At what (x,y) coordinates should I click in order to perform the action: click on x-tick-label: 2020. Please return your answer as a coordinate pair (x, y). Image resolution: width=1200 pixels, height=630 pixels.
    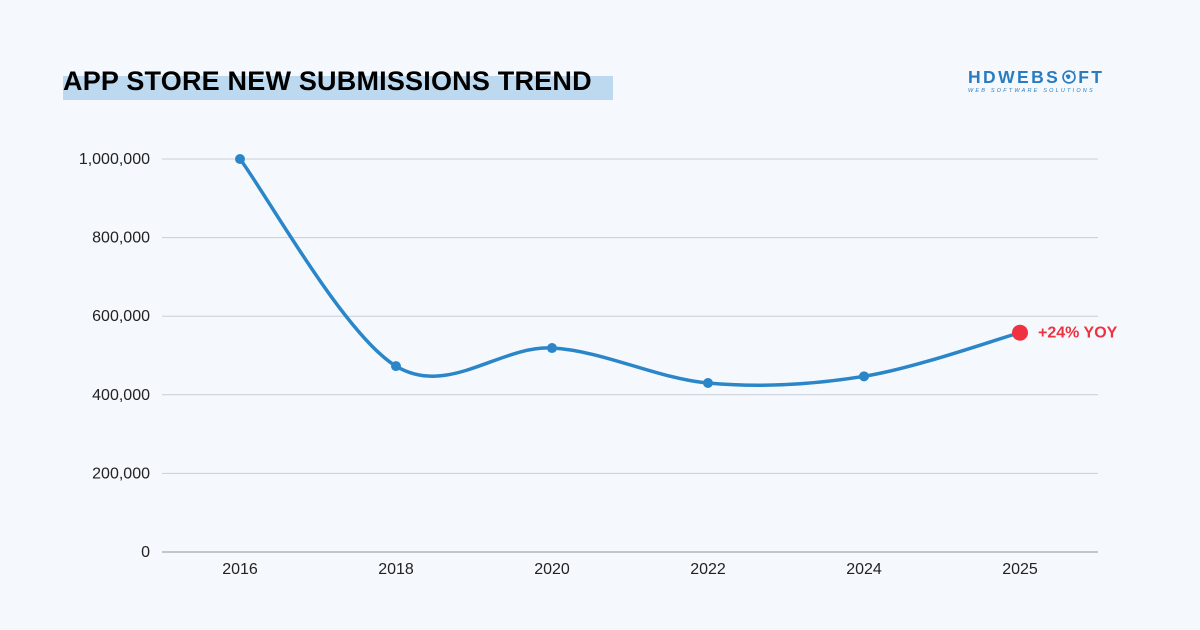
    Looking at the image, I should click on (552, 569).